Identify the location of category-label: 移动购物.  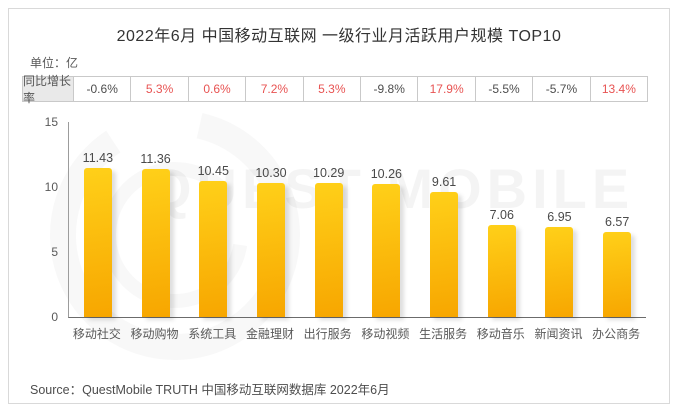
(154, 334).